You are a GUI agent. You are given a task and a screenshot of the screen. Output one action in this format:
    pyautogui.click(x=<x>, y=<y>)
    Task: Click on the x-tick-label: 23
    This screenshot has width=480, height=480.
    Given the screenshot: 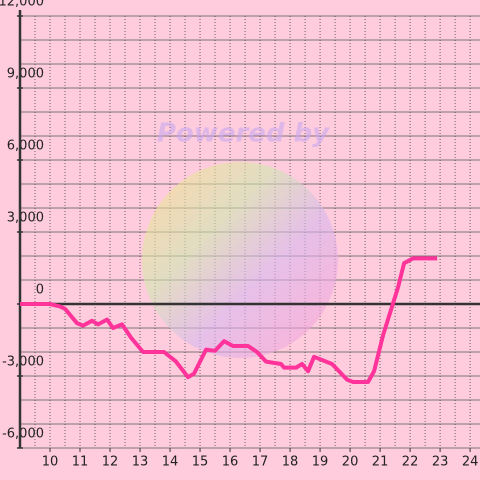 What is the action you would take?
    pyautogui.click(x=440, y=462)
    